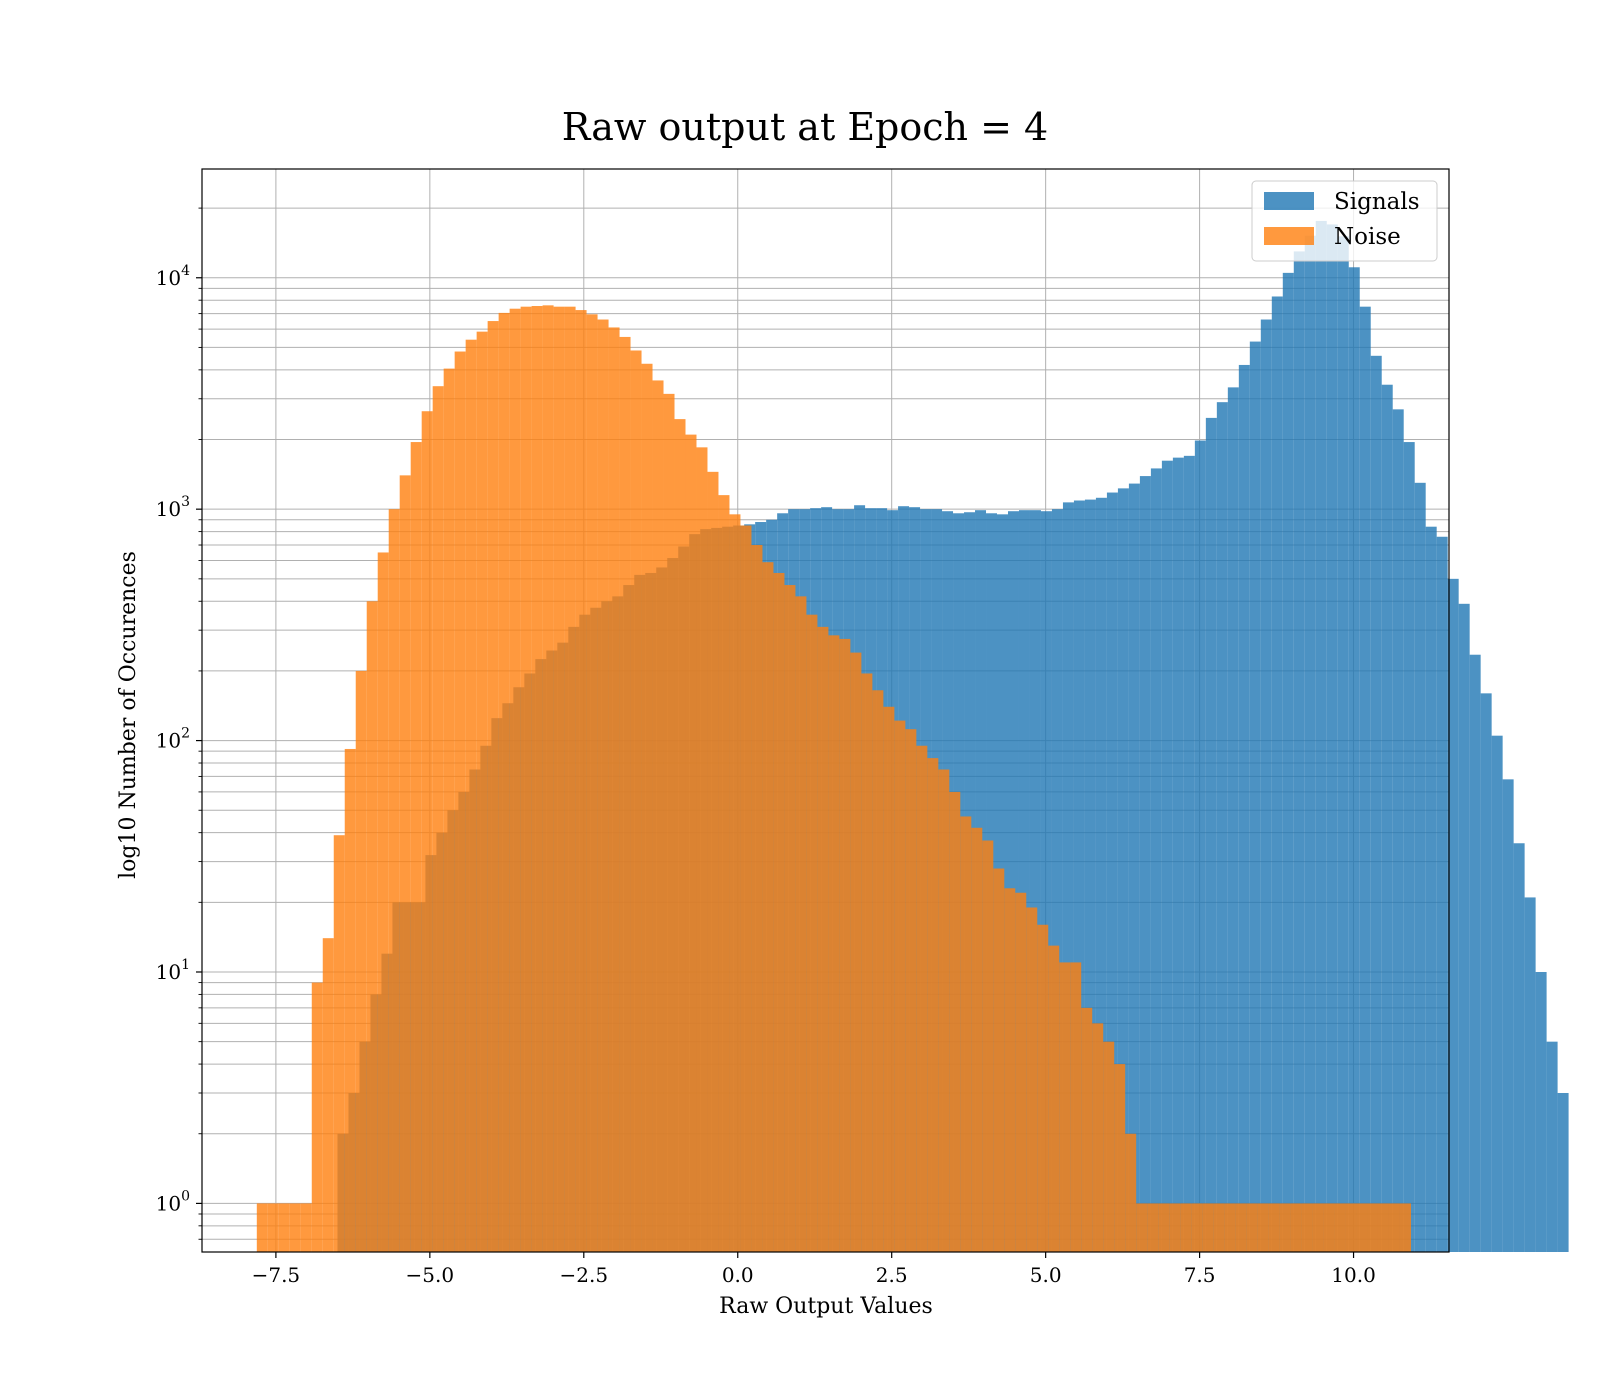 Image resolution: width=1600 pixels, height=1400 pixels. Describe the element at coordinates (128, 715) in the screenshot. I see `y-axis-label: log10 Number of Occurences` at that location.